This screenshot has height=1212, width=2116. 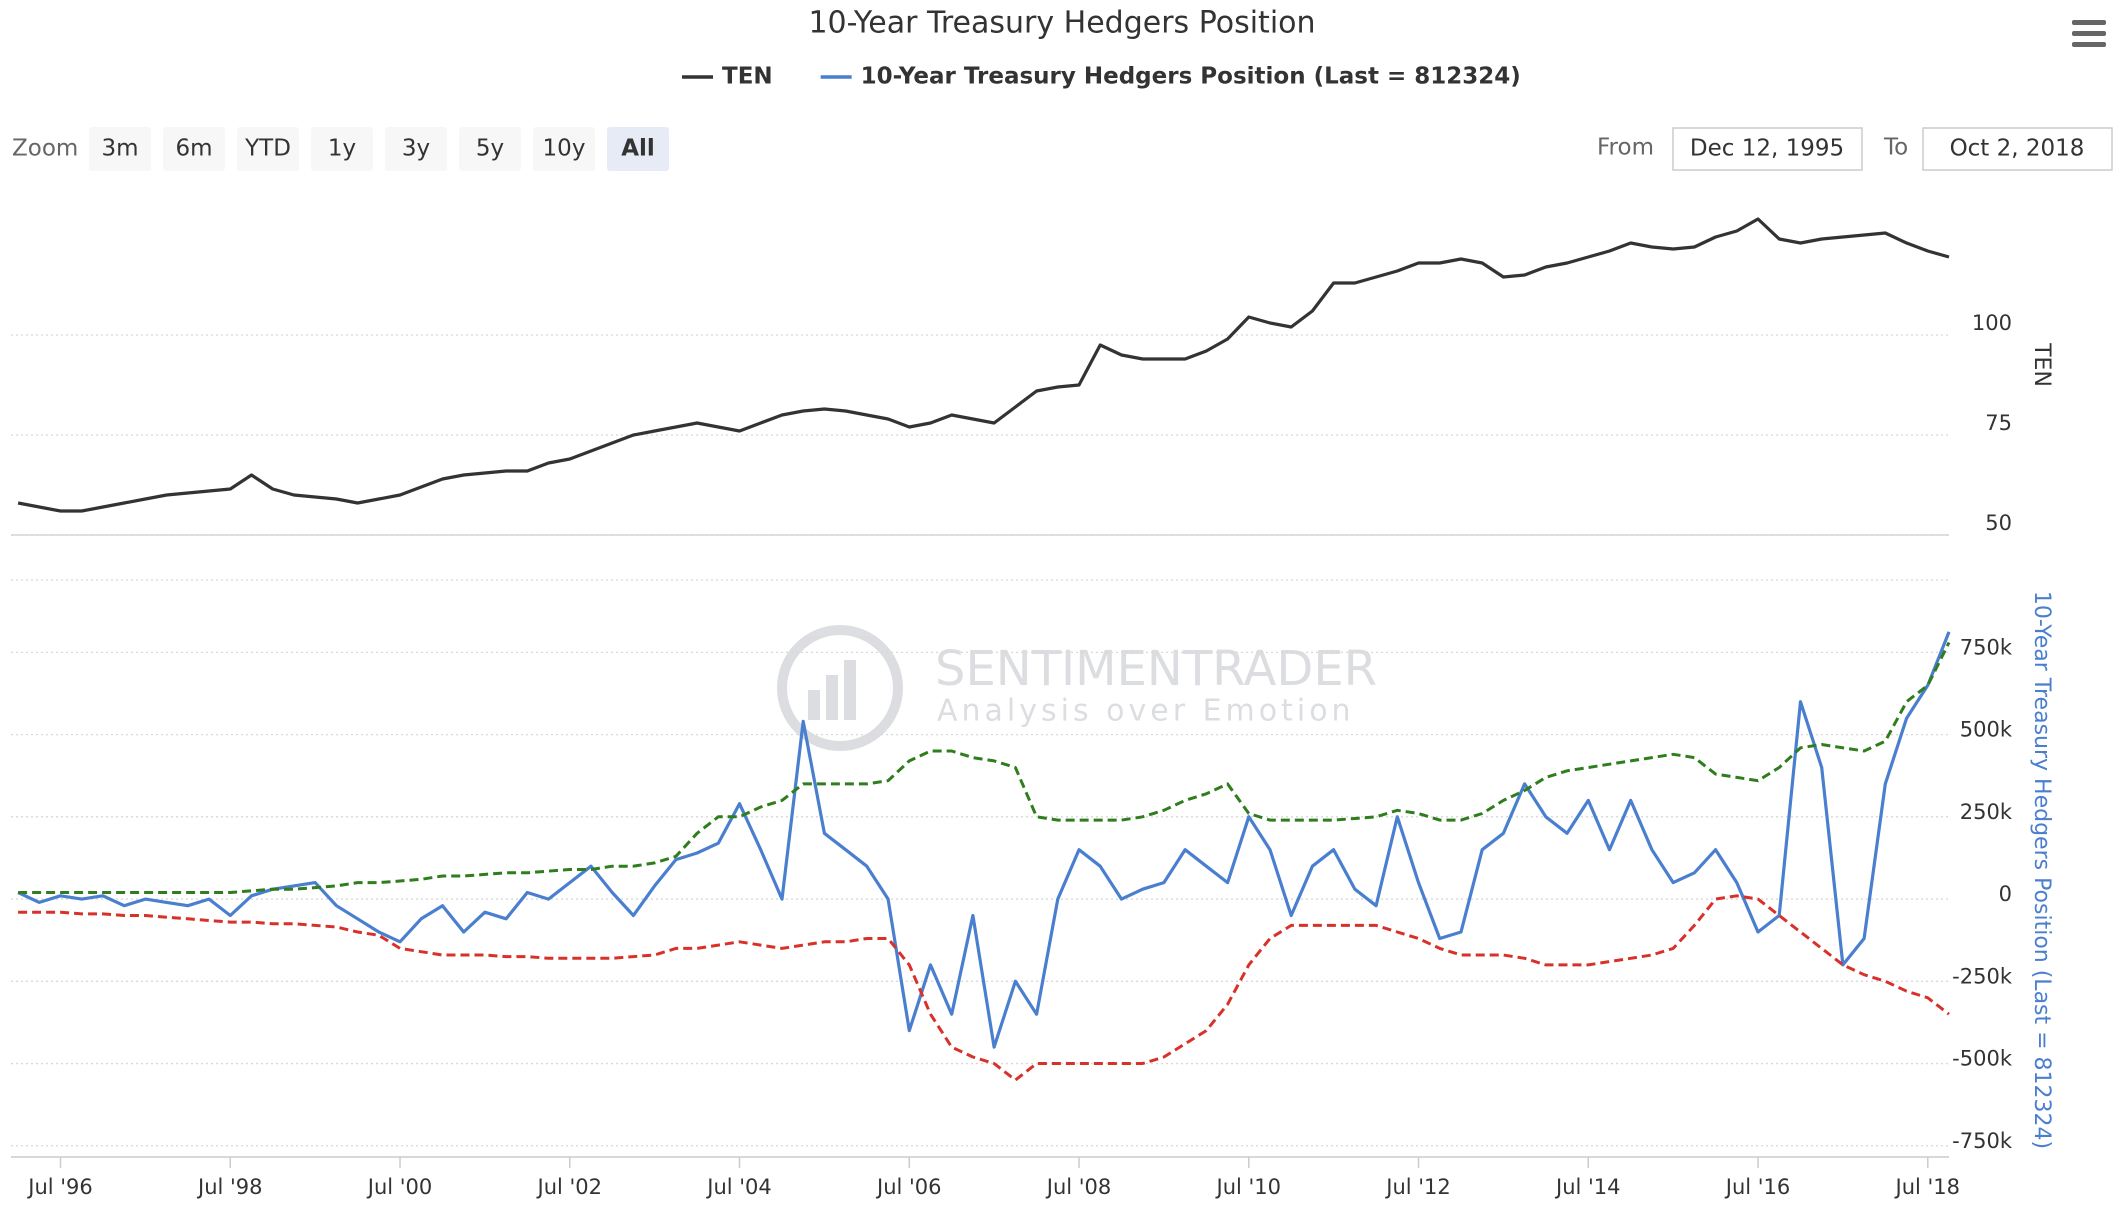 I want to click on x-tick-label: Jul '98, so click(x=229, y=1187).